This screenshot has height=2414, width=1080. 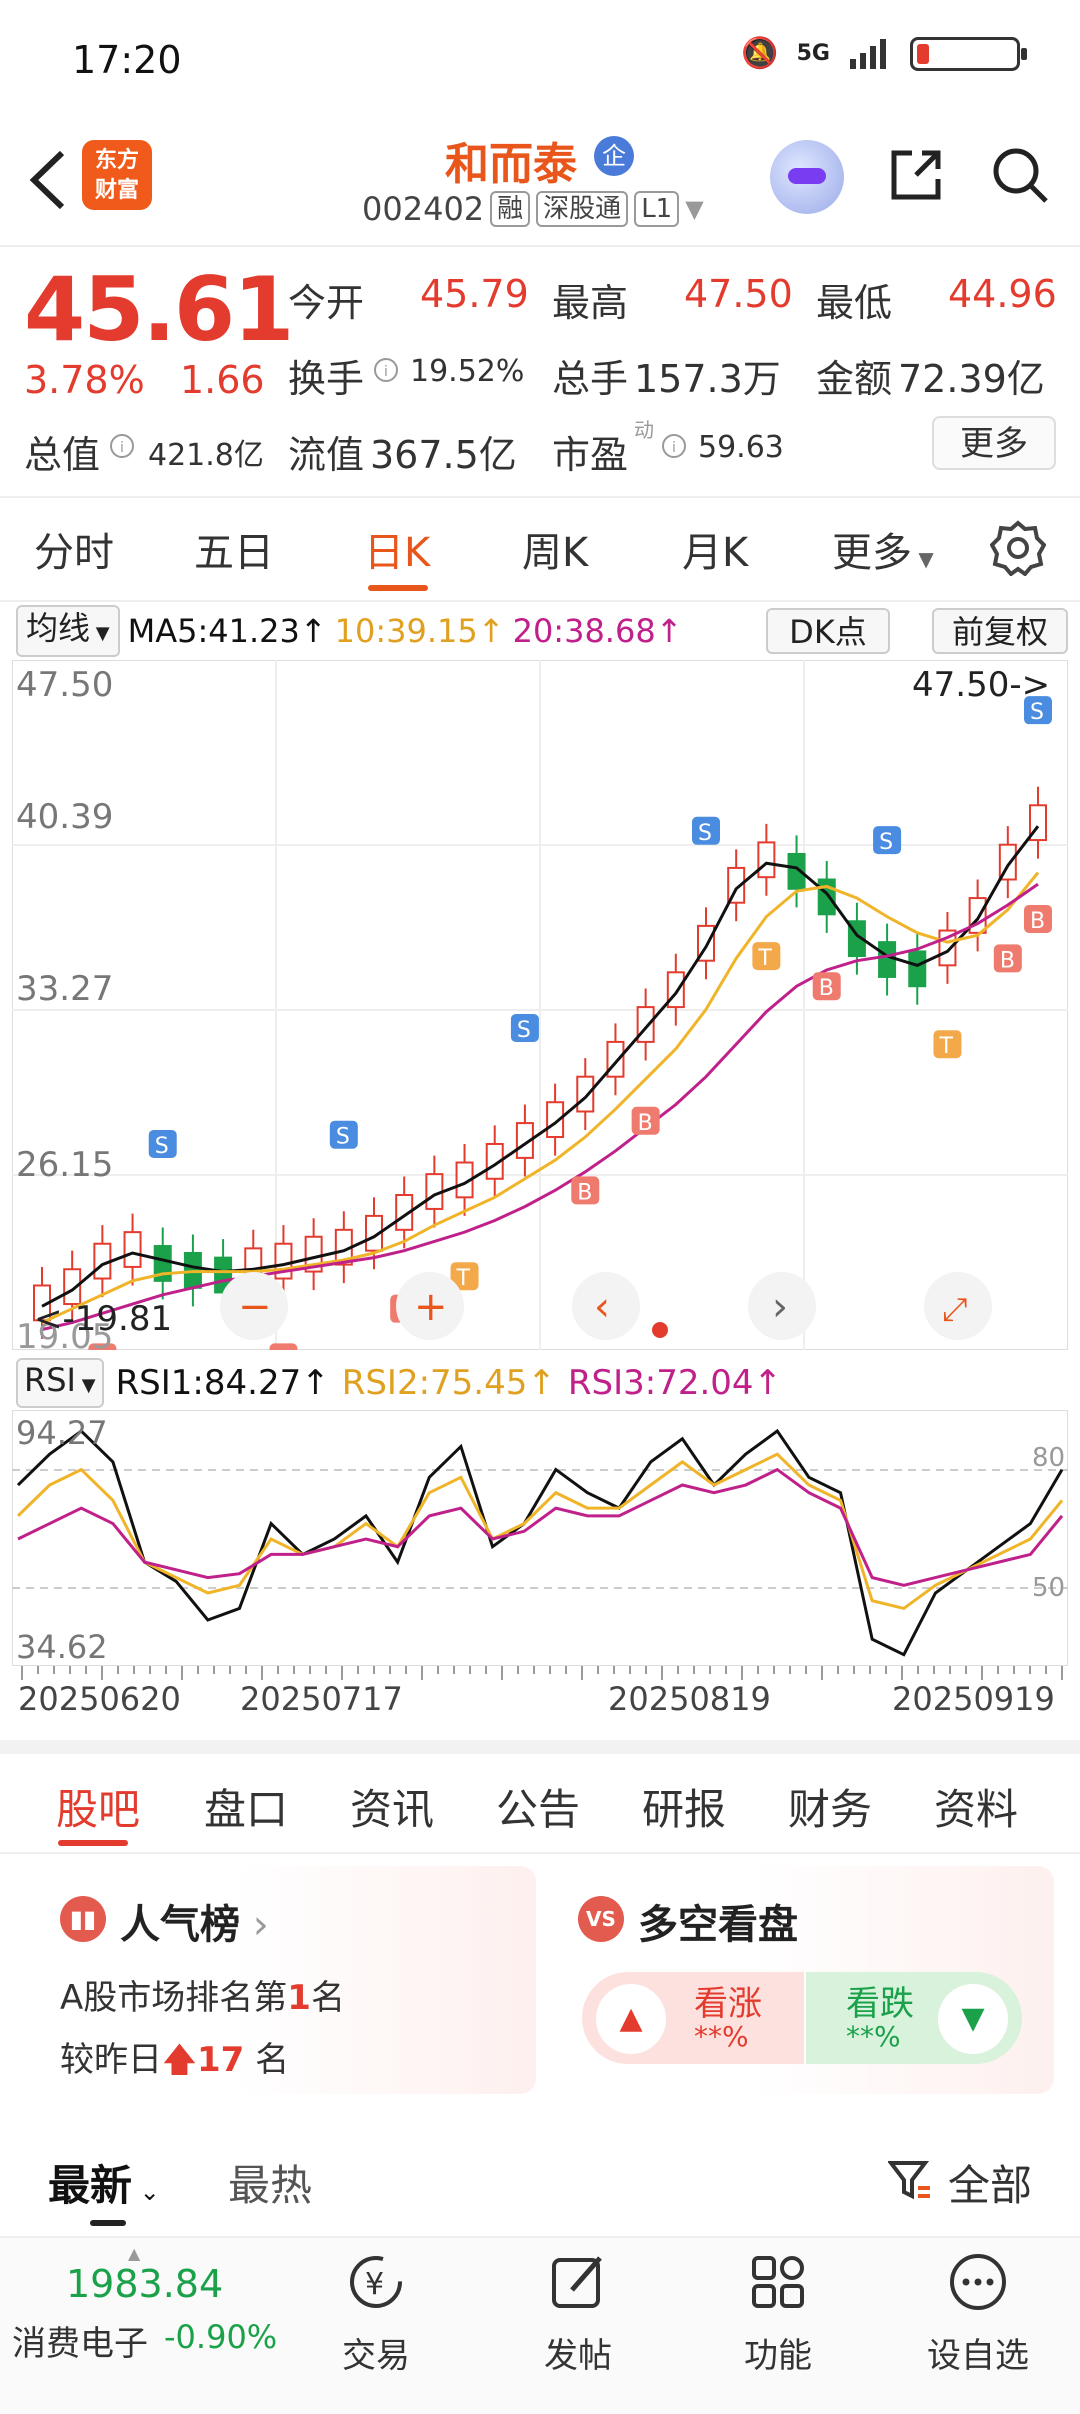 I want to click on y-tick-label: 19.05, so click(x=64, y=1333).